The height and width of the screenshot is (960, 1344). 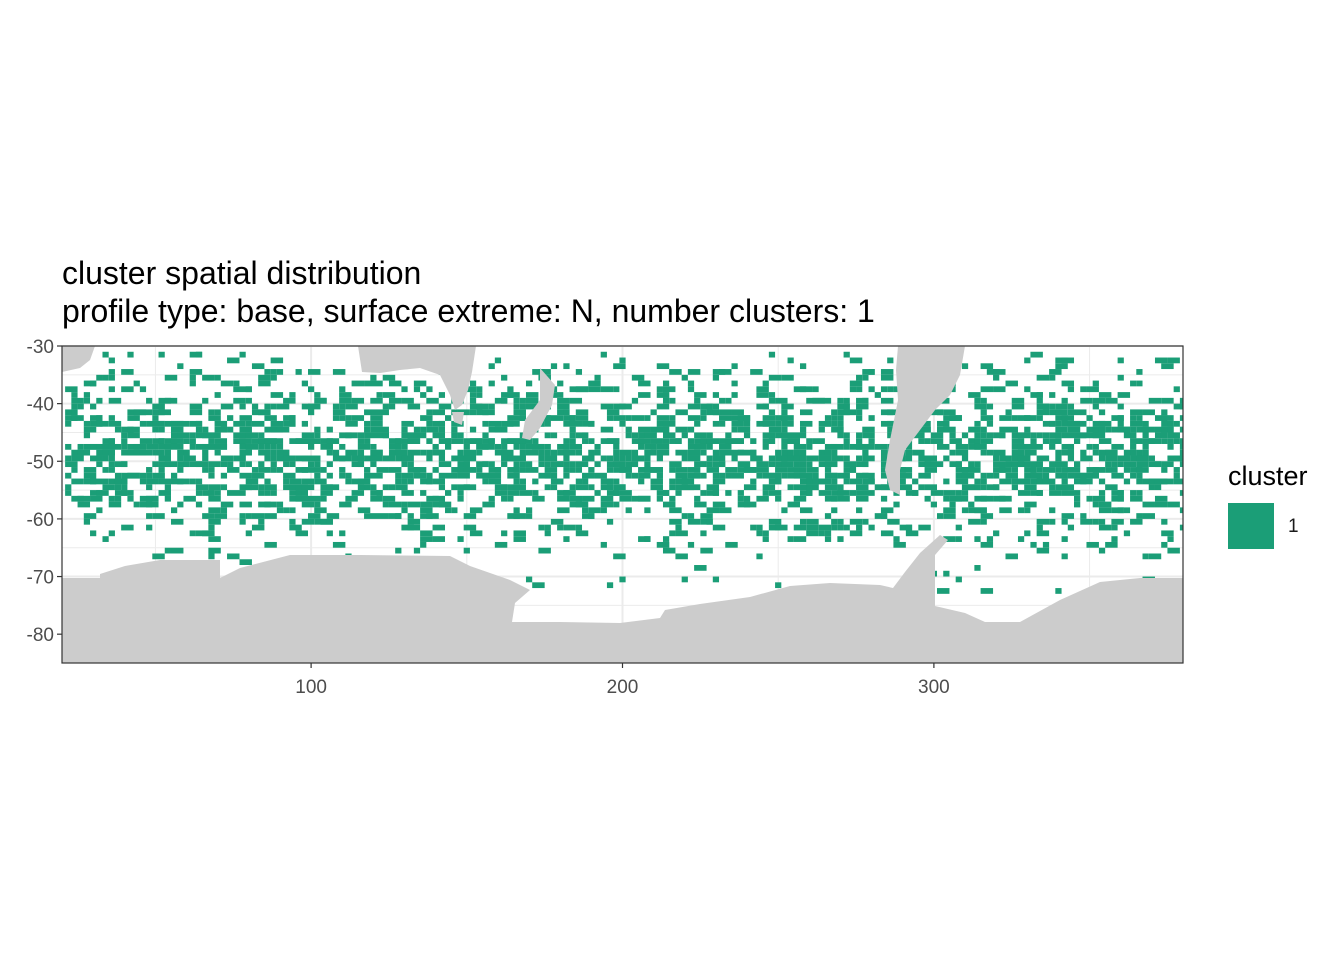 I want to click on cluster-cell-1976, so click(x=1170, y=429).